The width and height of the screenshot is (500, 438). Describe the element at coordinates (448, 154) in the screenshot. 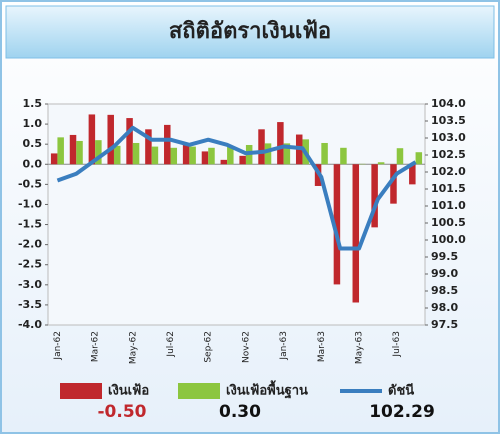

I see `y2-tick-label: 102.5` at that location.